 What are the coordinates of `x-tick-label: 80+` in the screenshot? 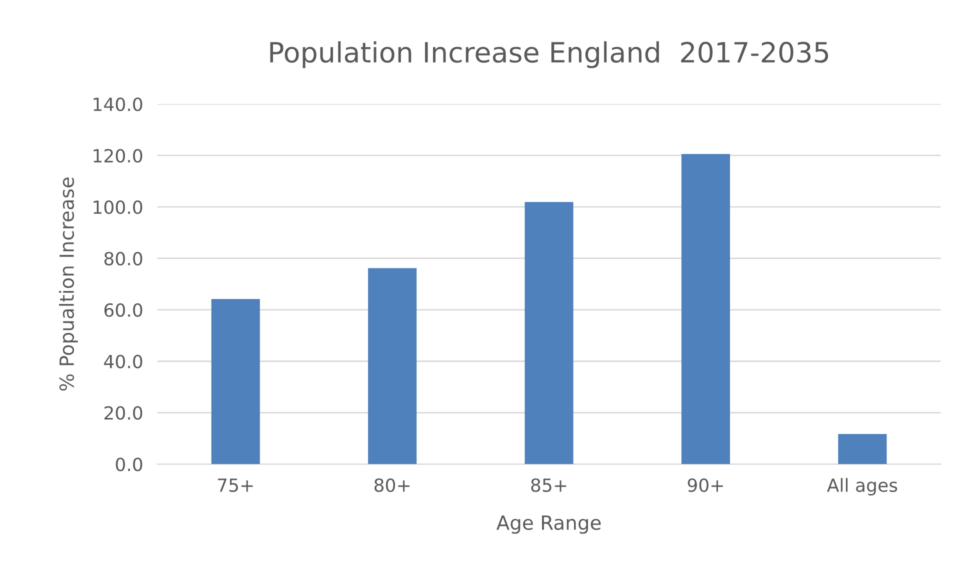 It's located at (392, 485).